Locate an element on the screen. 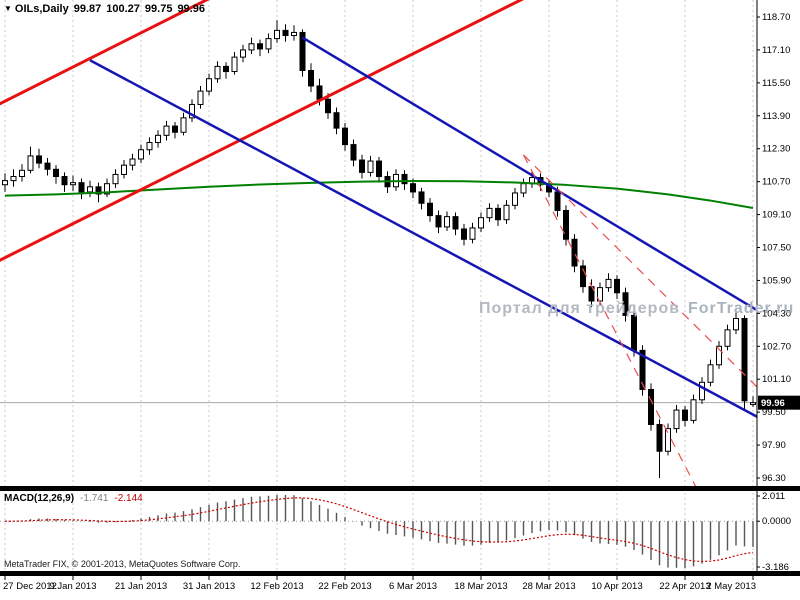  time-axis-label: 31 Jan 2013 is located at coordinates (209, 586).